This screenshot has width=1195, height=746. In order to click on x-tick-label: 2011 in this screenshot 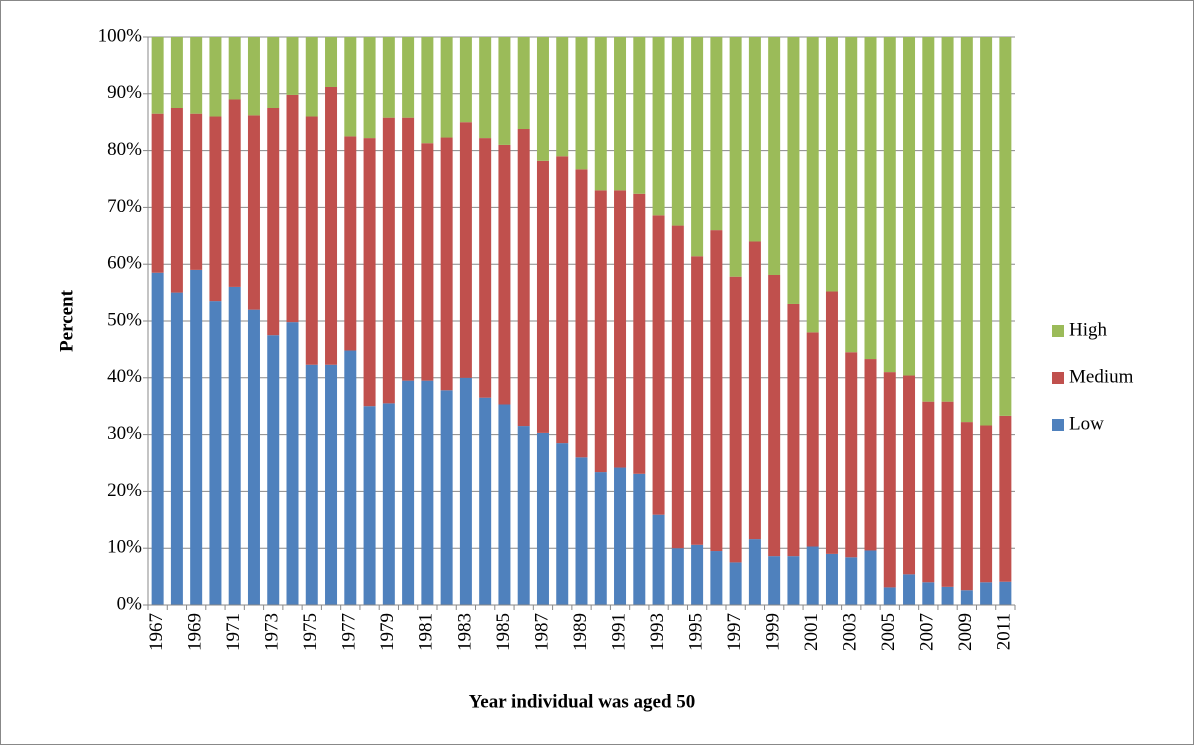, I will do `click(1004, 631)`.